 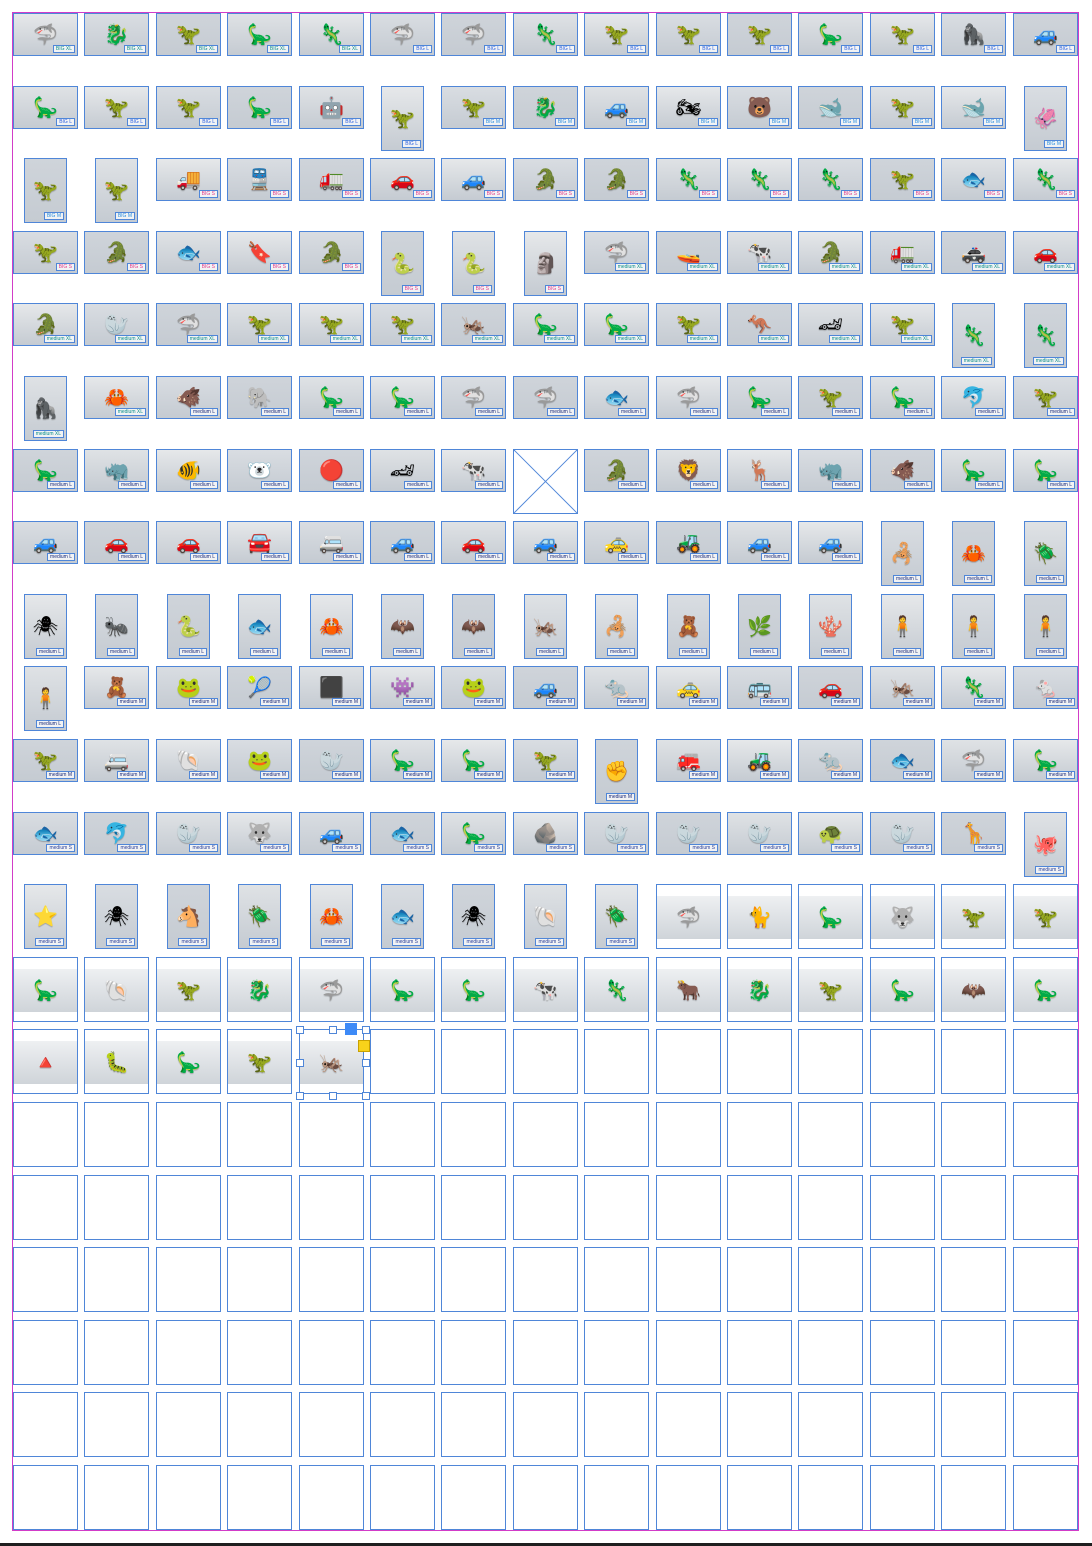 I want to click on image-frame: 🚤 medium XL, so click(x=688, y=252).